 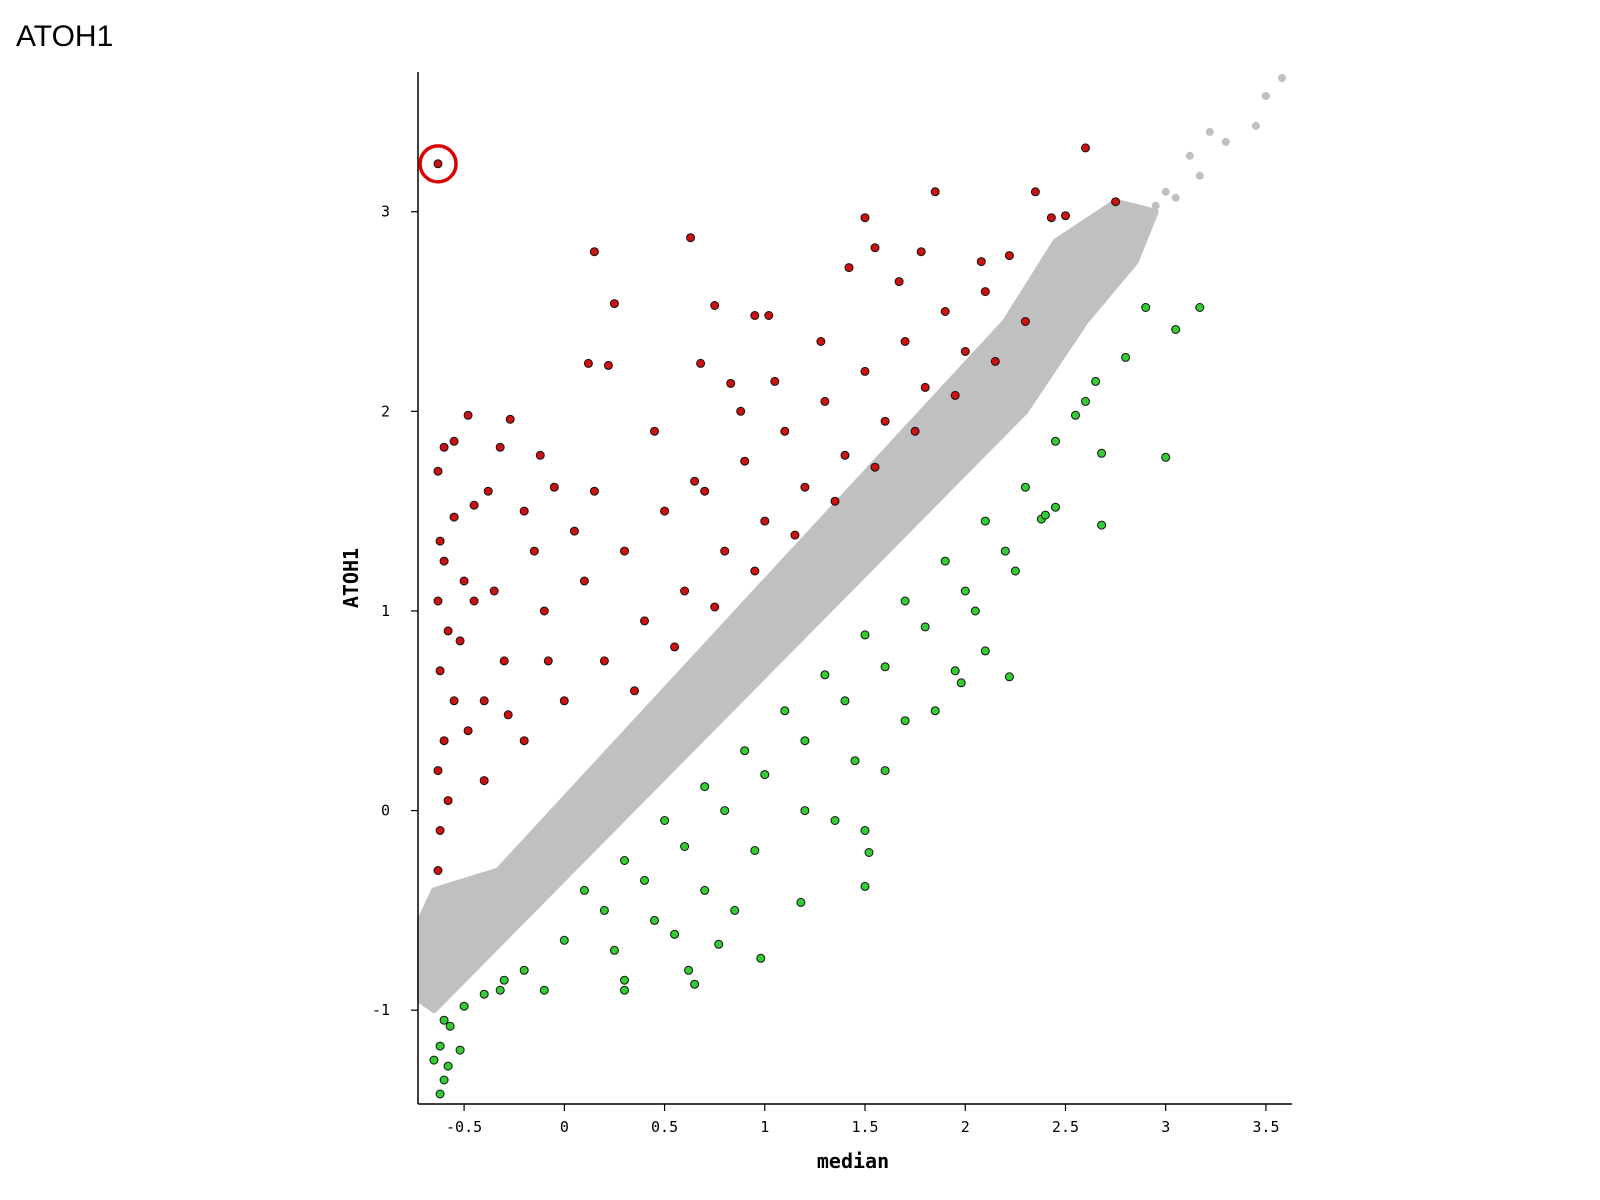 I want to click on x-tick-label: 2, so click(x=965, y=1127).